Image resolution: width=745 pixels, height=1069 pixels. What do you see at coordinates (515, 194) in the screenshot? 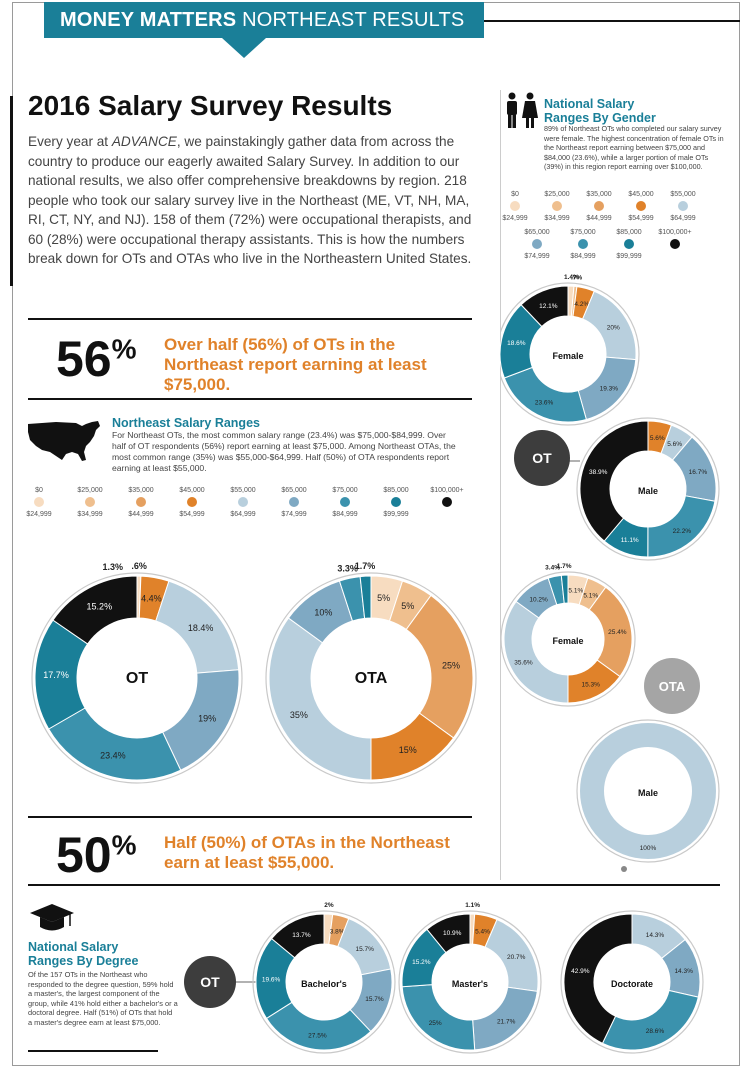
I see `legend-range-start: $0` at bounding box center [515, 194].